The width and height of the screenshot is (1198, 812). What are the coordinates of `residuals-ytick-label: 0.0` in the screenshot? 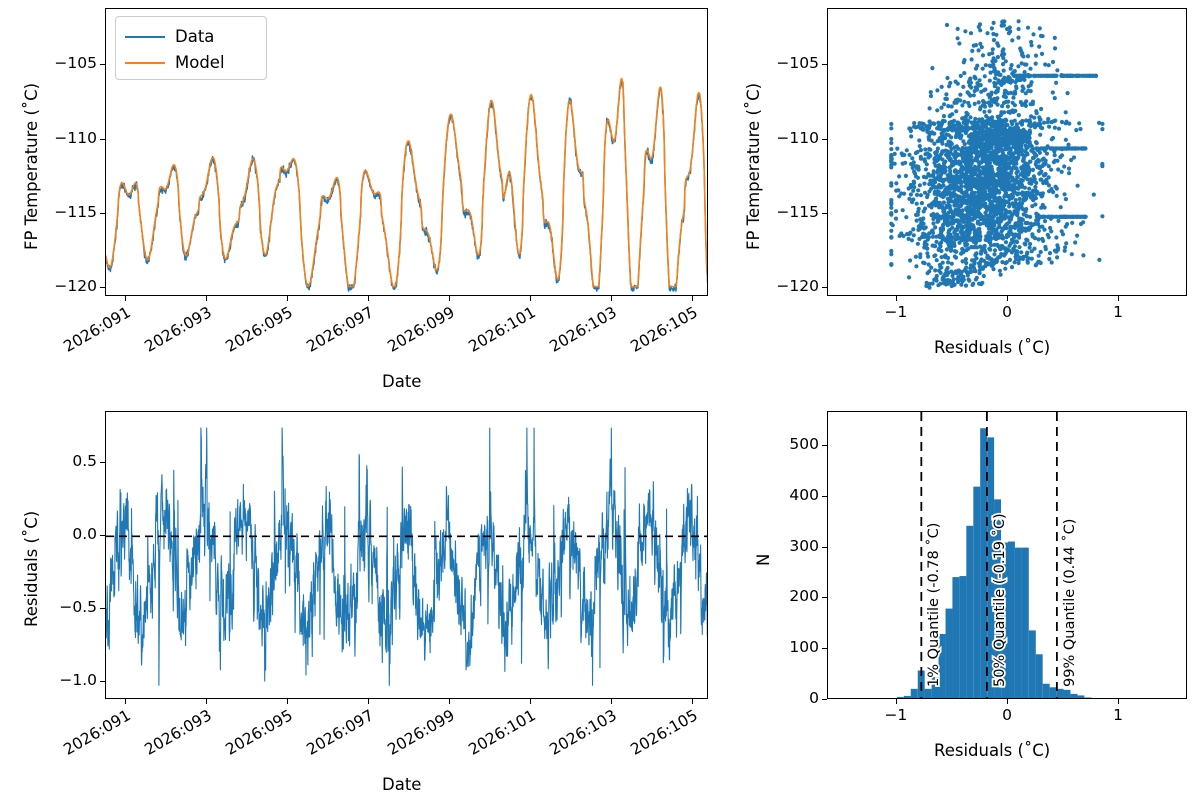 It's located at (84, 534).